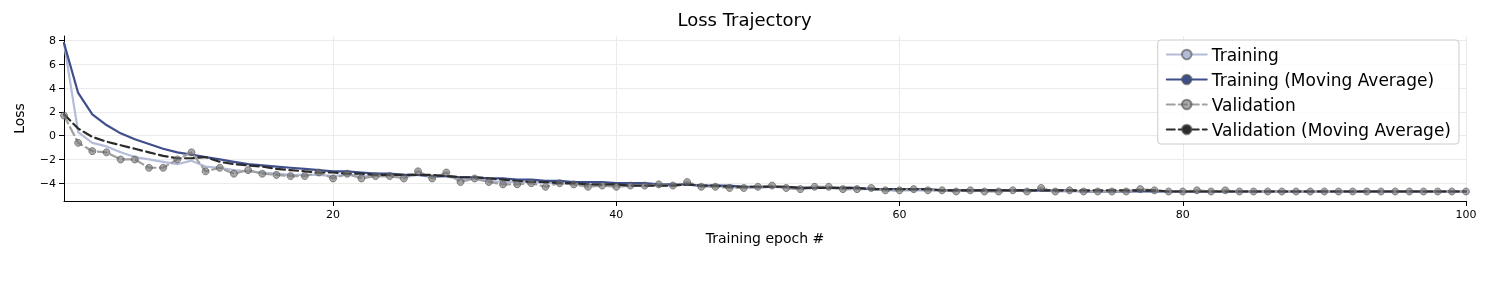  I want to click on y-tick-label: 6, so click(52, 64).